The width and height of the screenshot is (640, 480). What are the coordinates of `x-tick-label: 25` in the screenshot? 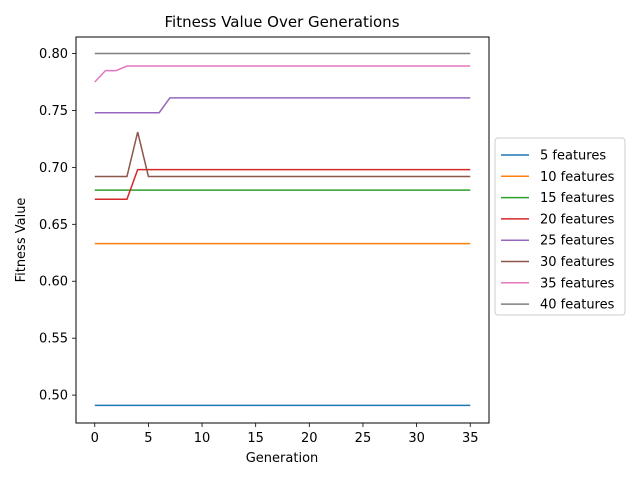 It's located at (363, 438).